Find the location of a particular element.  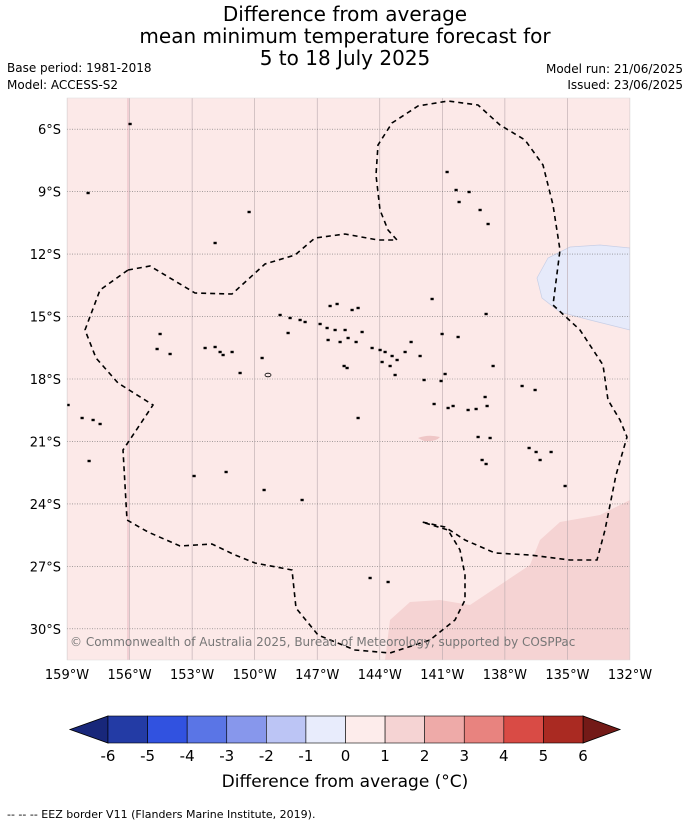

issued-date: Issued: 23/06/2025 is located at coordinates (625, 85).